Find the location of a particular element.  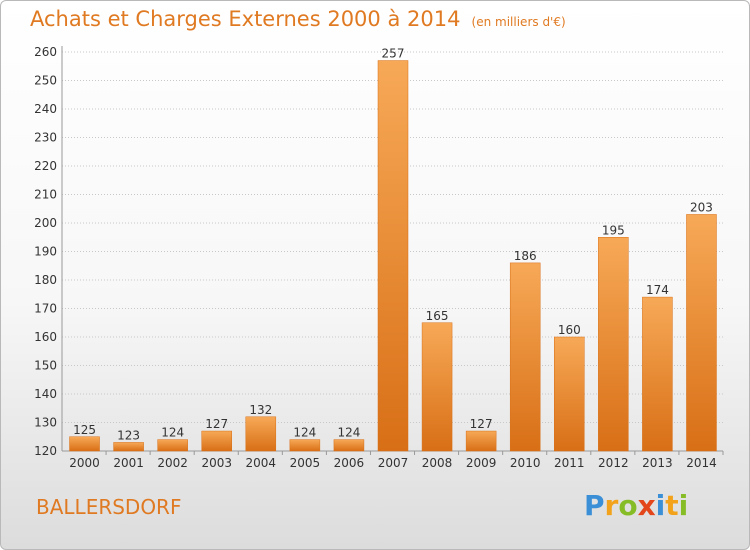

y-tick-label: 230 is located at coordinates (45, 138).